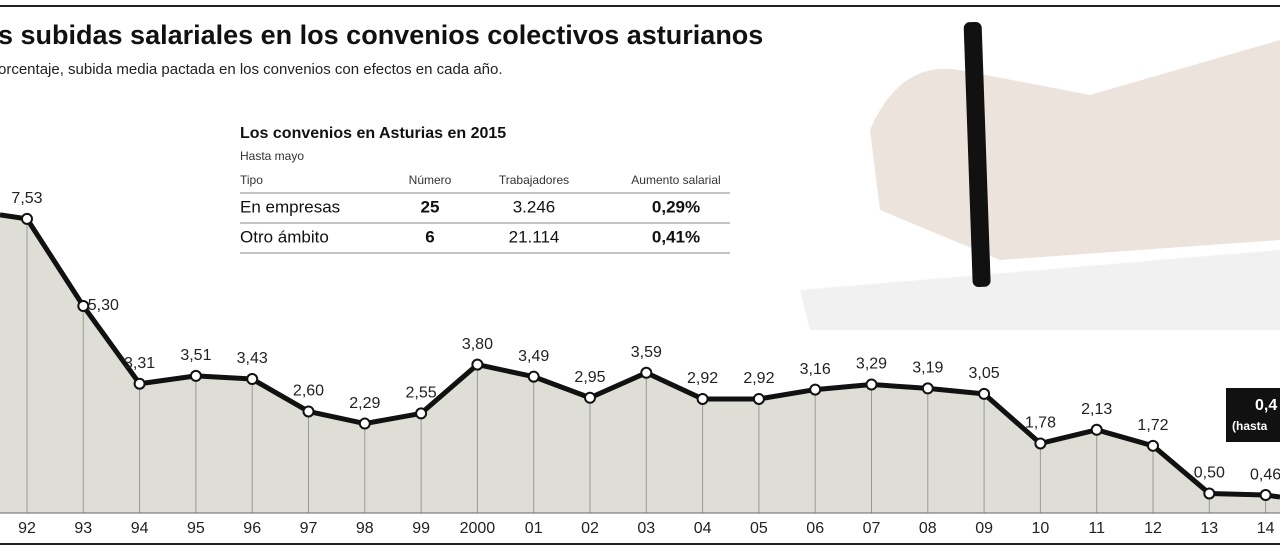  Describe the element at coordinates (815, 369) in the screenshot. I see `value-label: 3,16` at that location.